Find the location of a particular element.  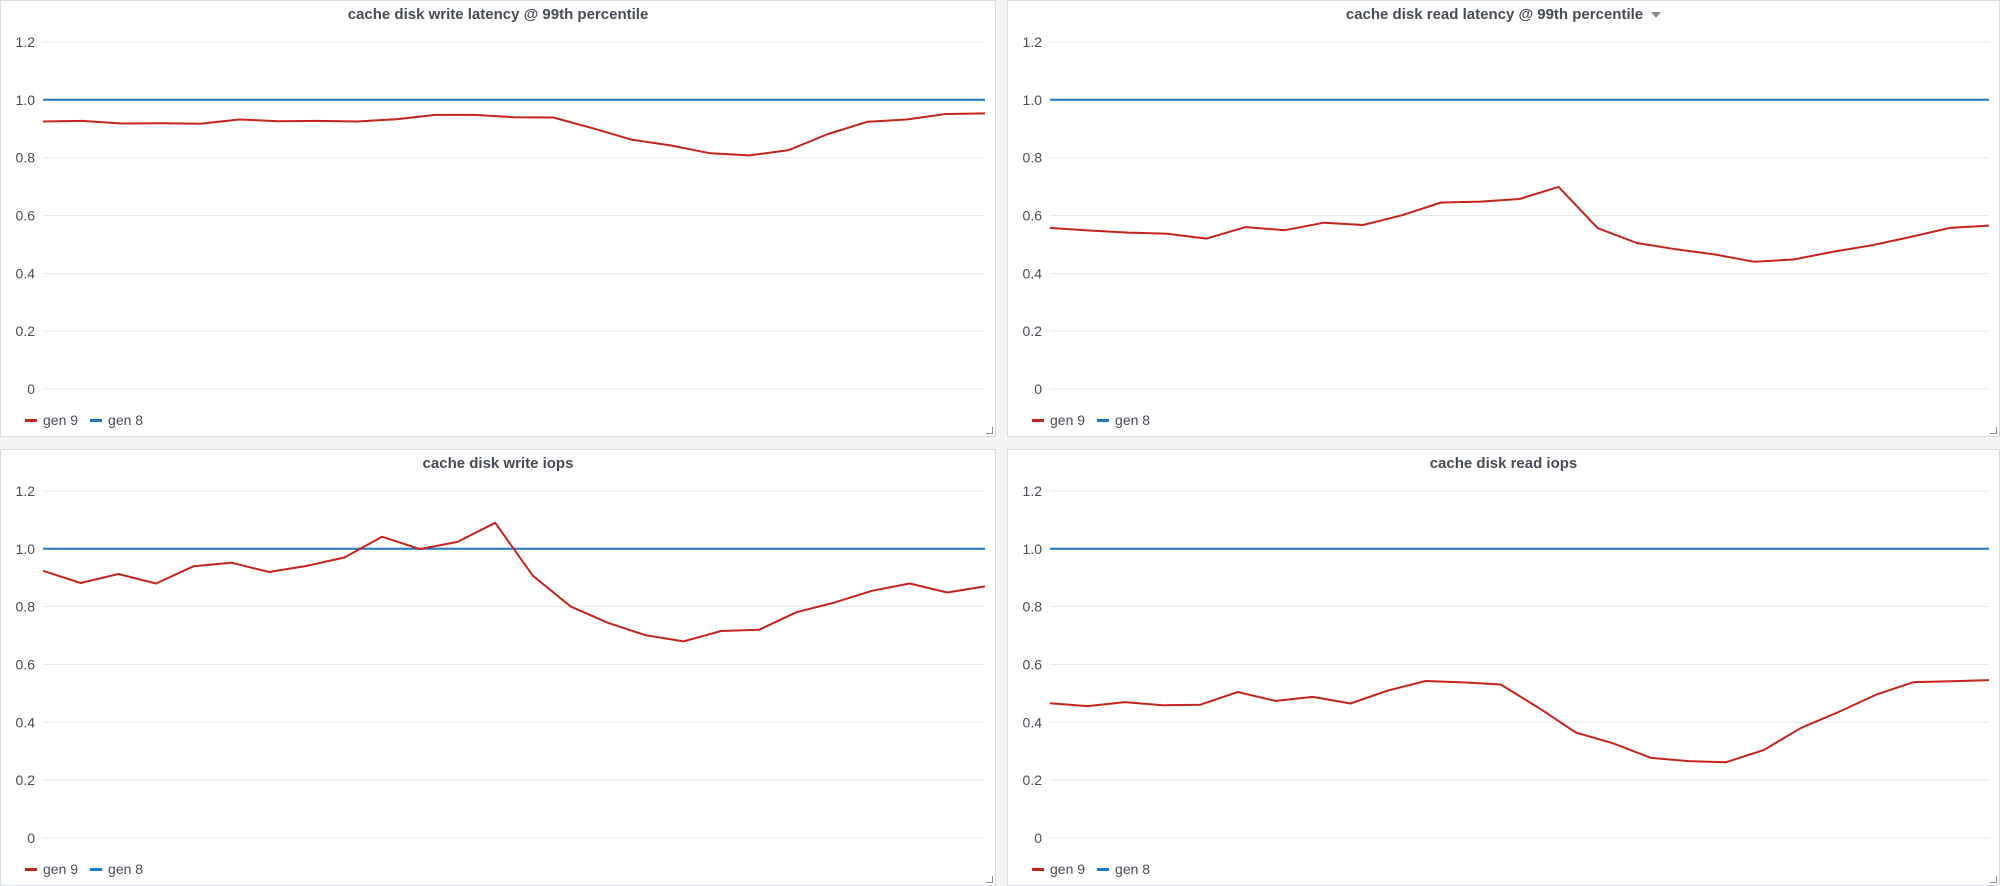

chevron-down-icon is located at coordinates (1656, 15).